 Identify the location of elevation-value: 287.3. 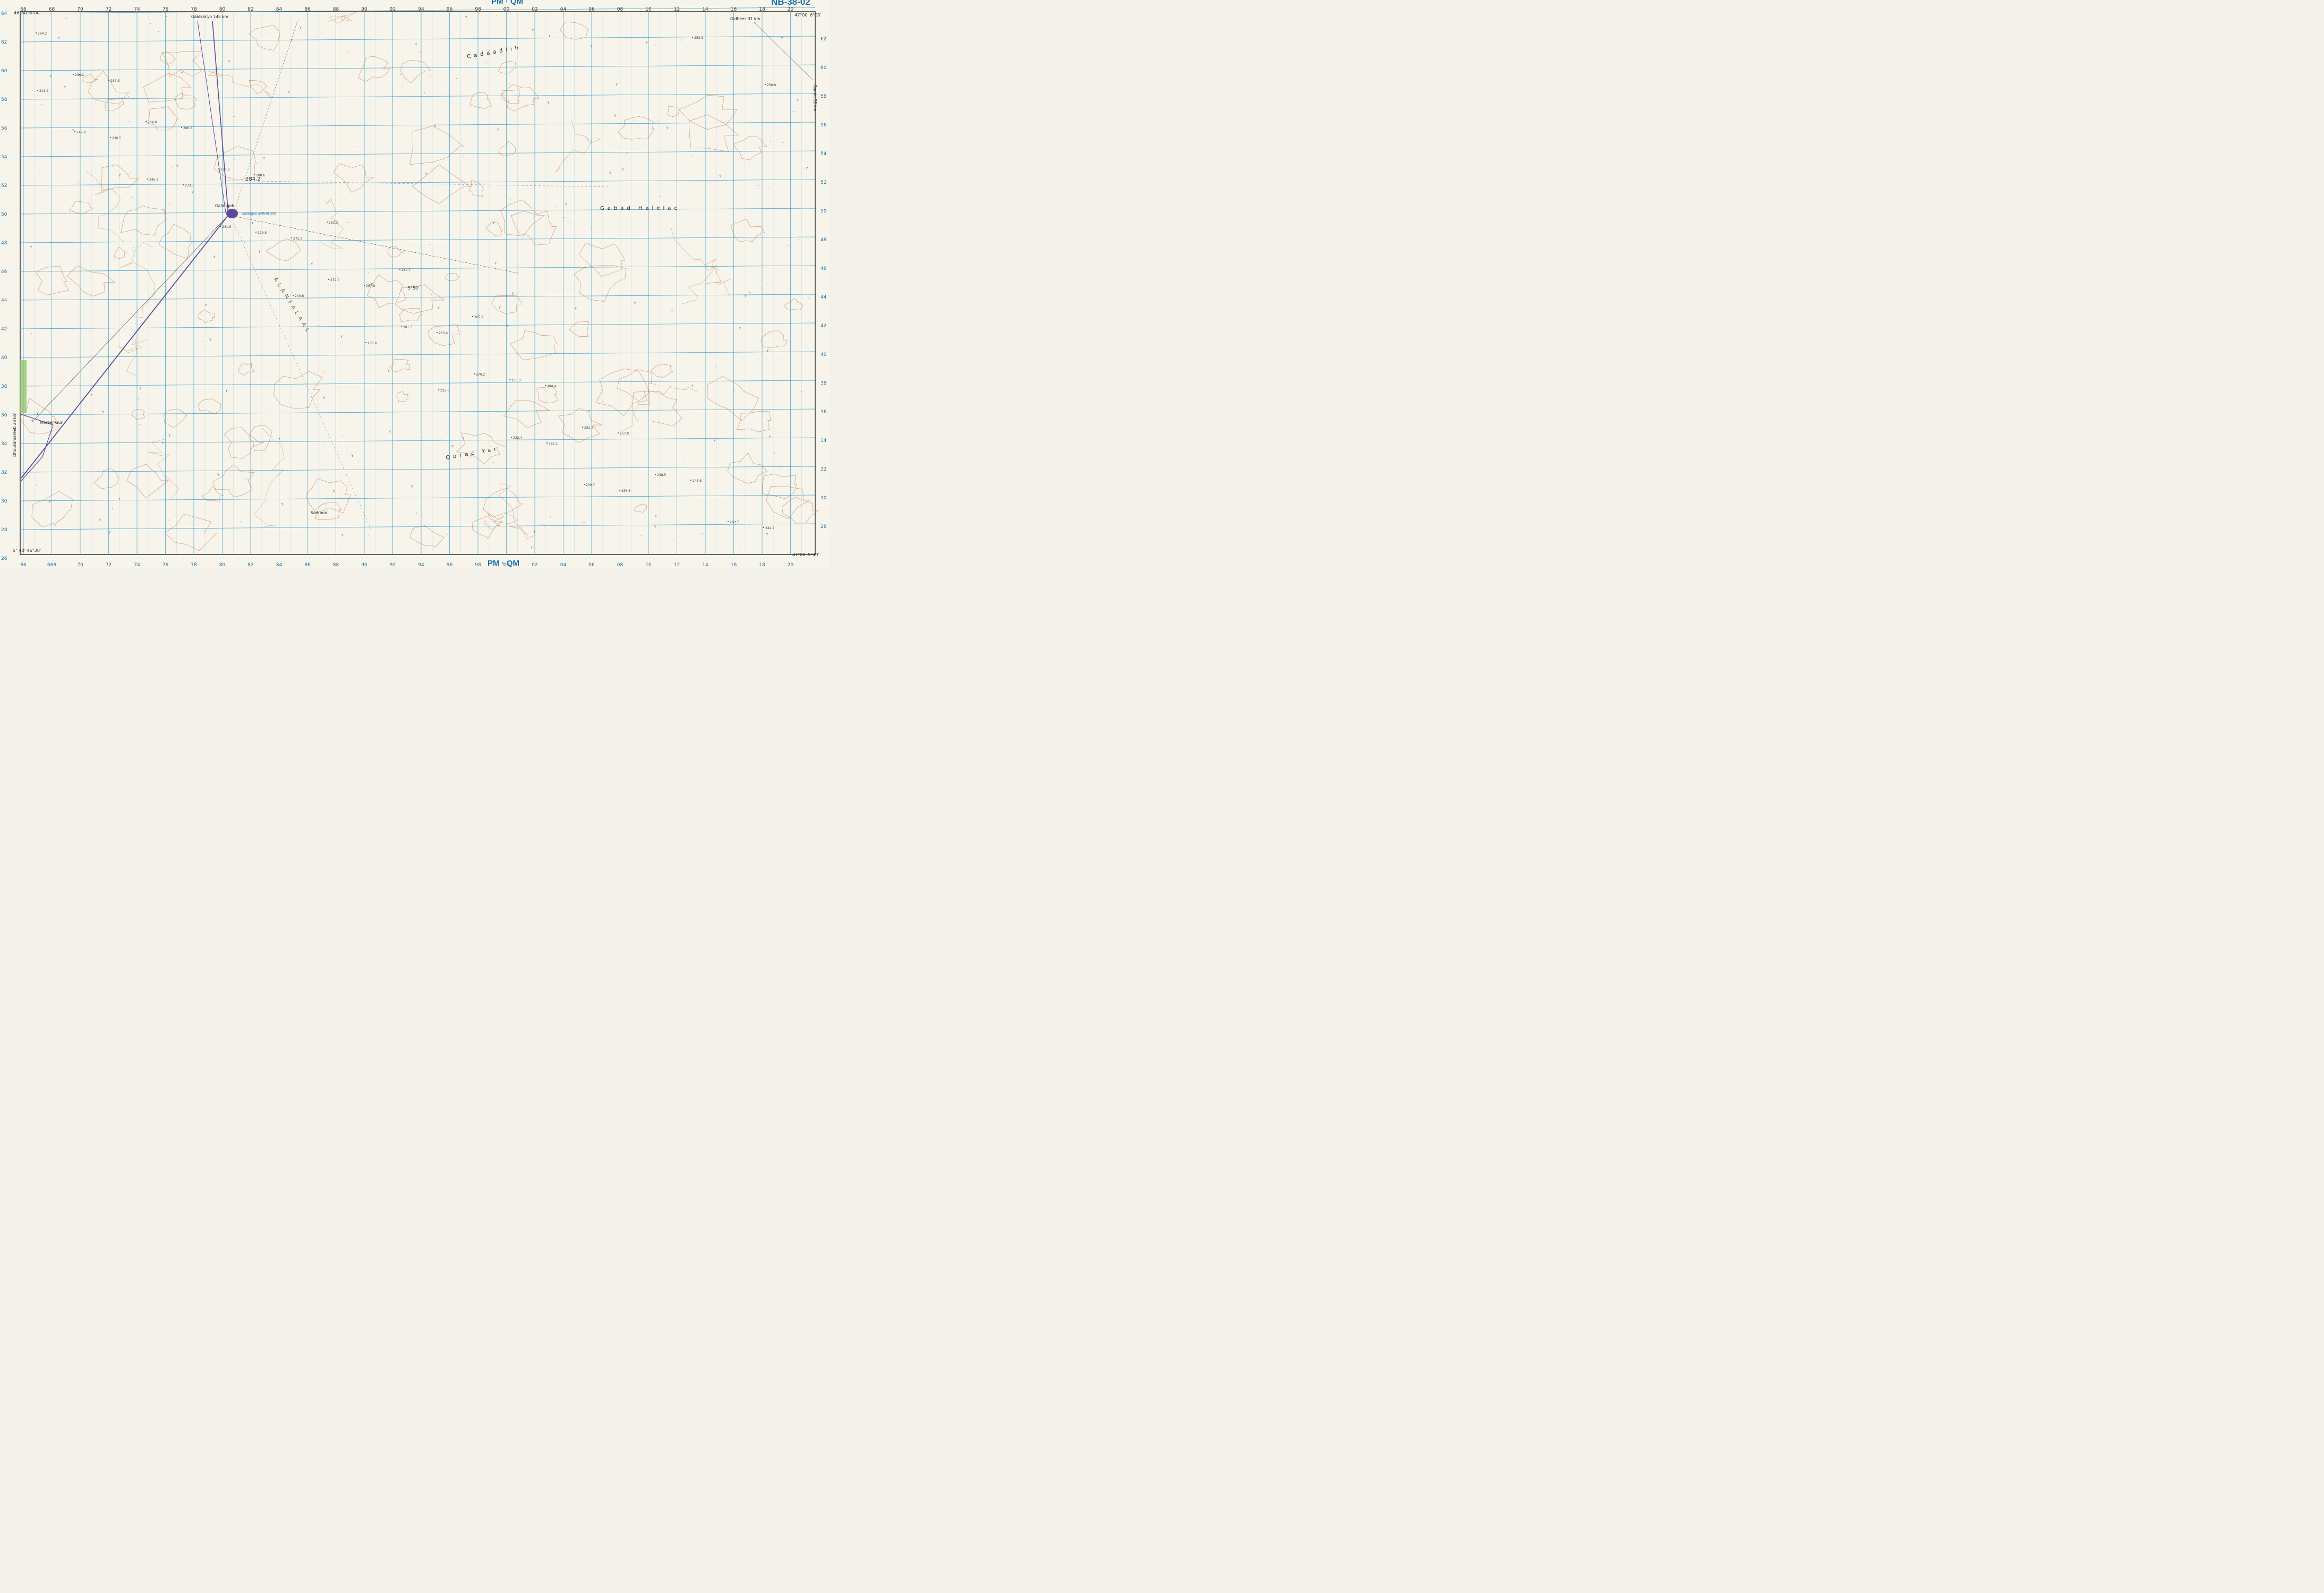
(114, 81).